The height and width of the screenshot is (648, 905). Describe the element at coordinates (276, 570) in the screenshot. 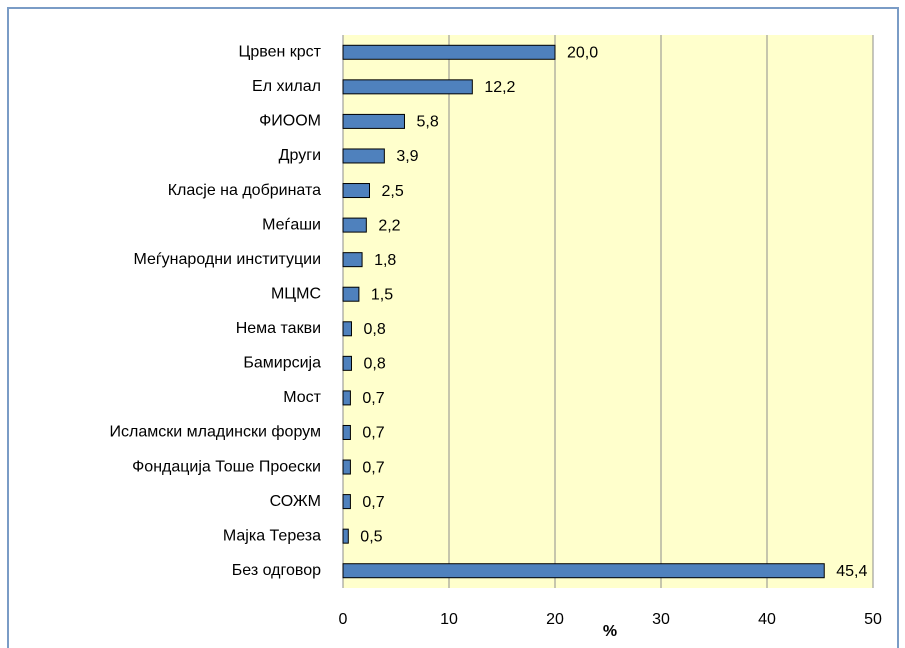

I see `y-tick-label: Без одговор` at that location.